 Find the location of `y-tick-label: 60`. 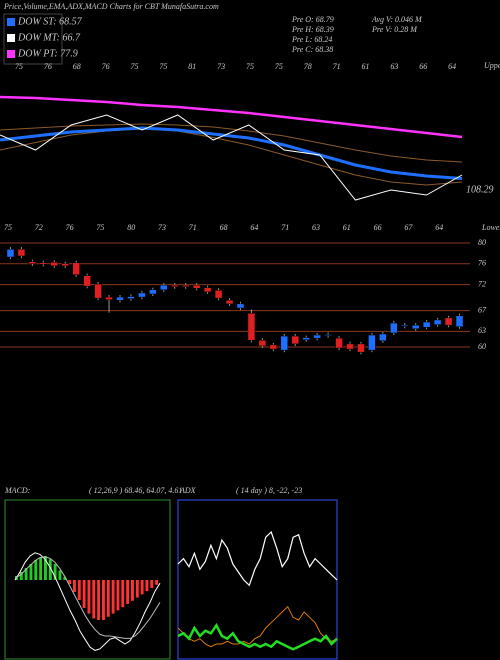

y-tick-label: 60 is located at coordinates (482, 346).